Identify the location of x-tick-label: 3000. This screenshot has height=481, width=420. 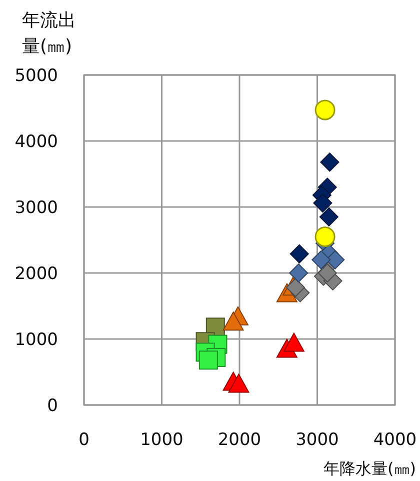
(317, 440).